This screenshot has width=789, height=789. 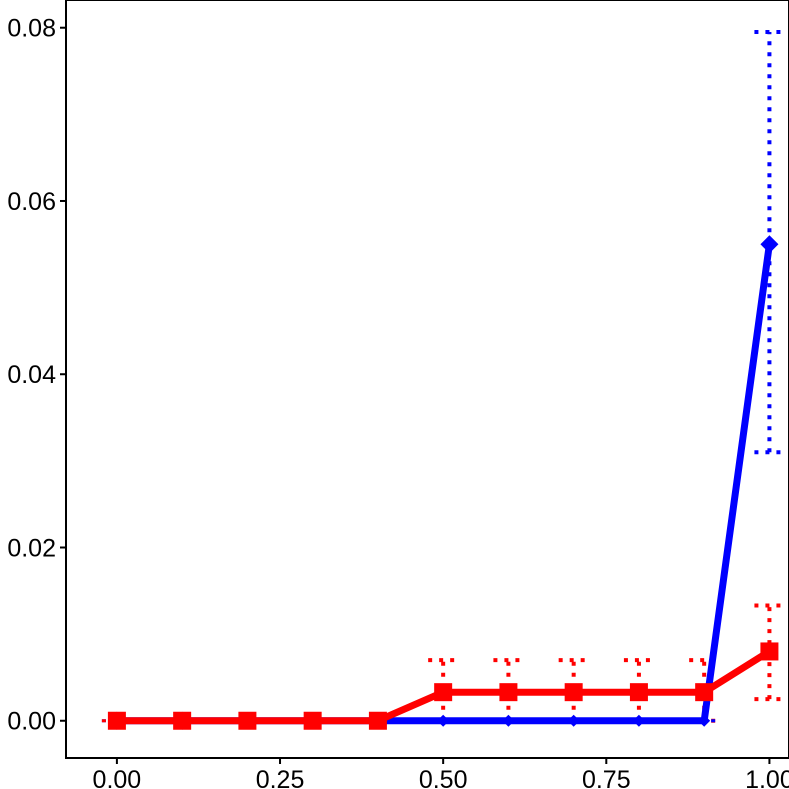 What do you see at coordinates (443, 777) in the screenshot?
I see `x-tick-label: 0.50` at bounding box center [443, 777].